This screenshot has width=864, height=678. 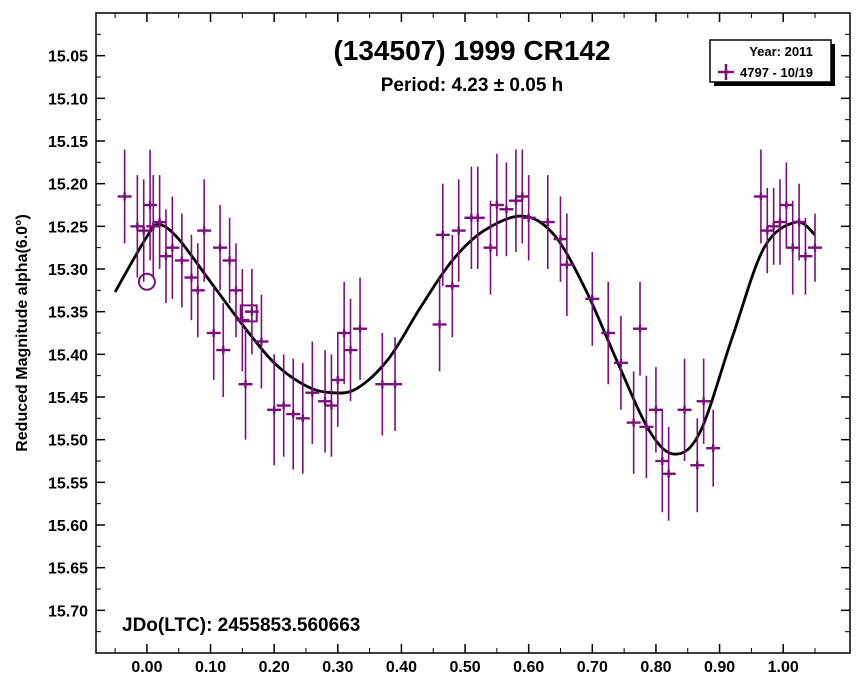 What do you see at coordinates (528, 667) in the screenshot?
I see `x-tick-label: 0.60` at bounding box center [528, 667].